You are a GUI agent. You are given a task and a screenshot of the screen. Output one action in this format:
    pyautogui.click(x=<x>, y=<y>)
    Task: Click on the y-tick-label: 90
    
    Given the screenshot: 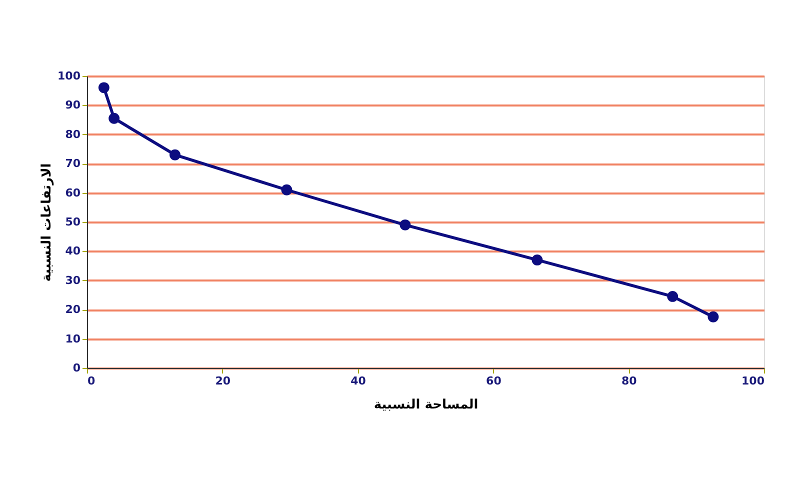 What is the action you would take?
    pyautogui.click(x=73, y=105)
    